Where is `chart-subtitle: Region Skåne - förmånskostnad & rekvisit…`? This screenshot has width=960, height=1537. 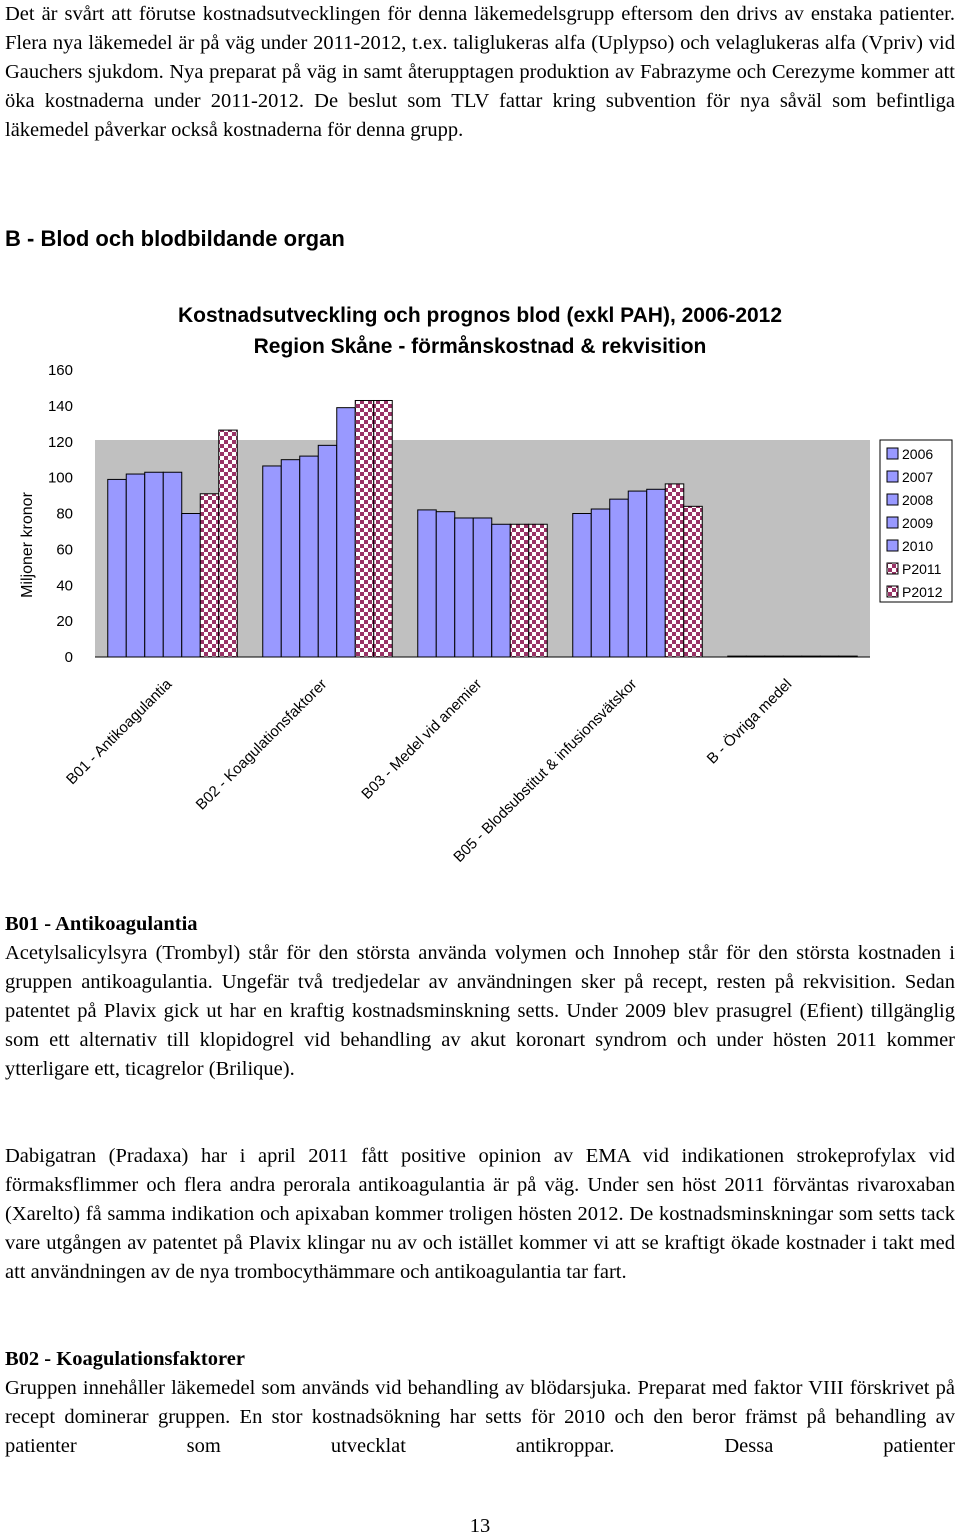
chart-subtitle: Region Skåne - förmånskostnad & rekvisit… is located at coordinates (480, 346).